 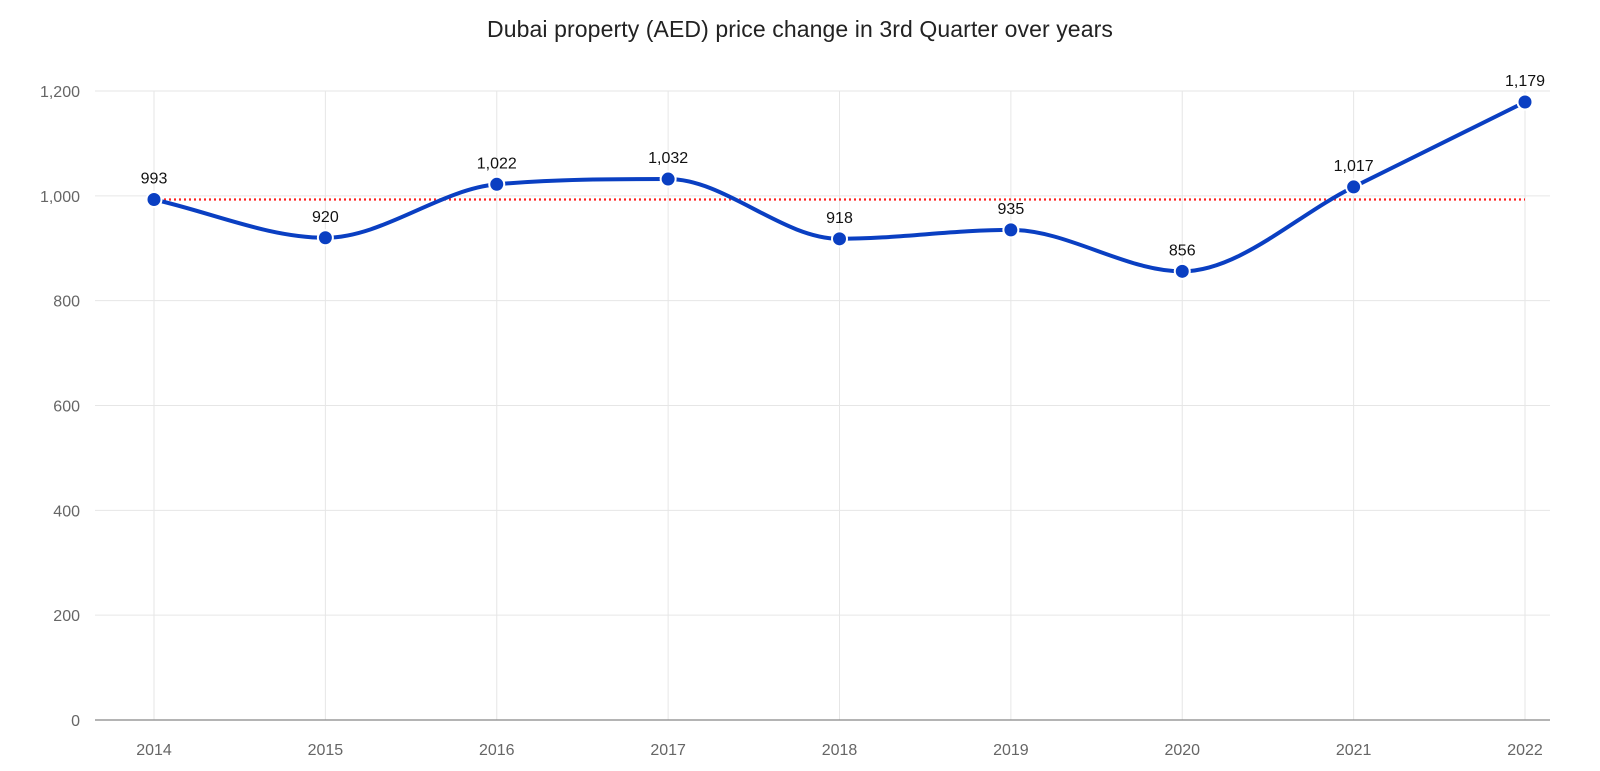 I want to click on data-label: 1,022, so click(x=497, y=163).